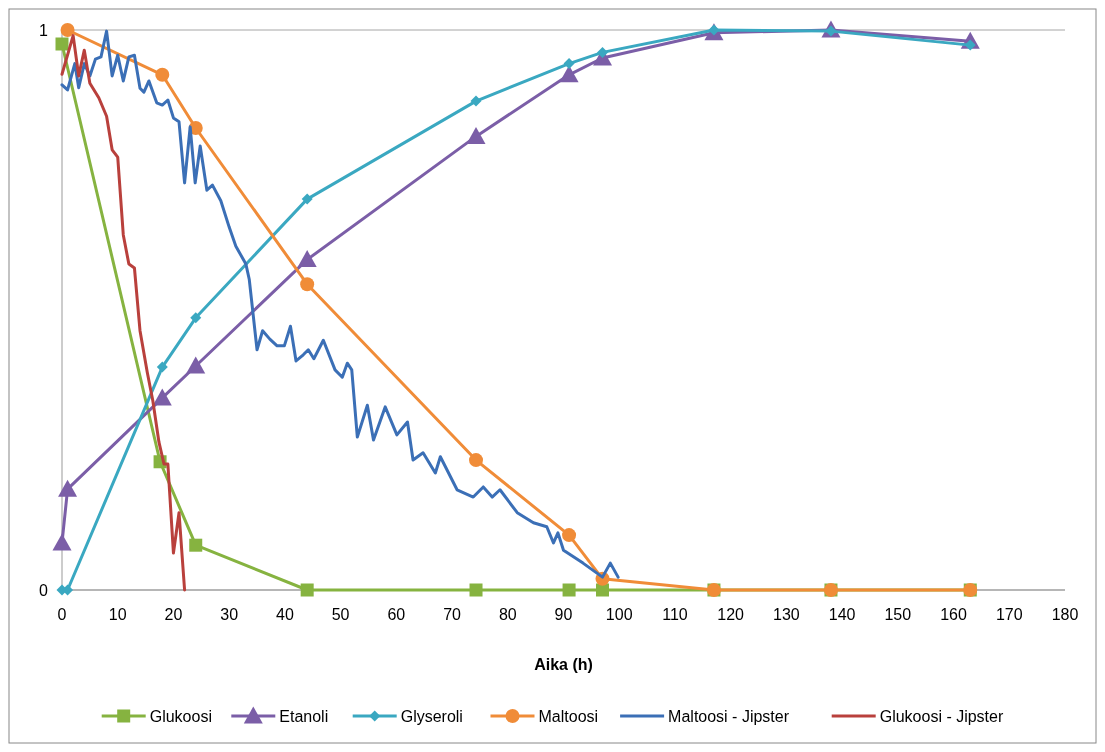 The height and width of the screenshot is (752, 1105). Describe the element at coordinates (568, 716) in the screenshot. I see `legend-label: Maltoosi` at that location.